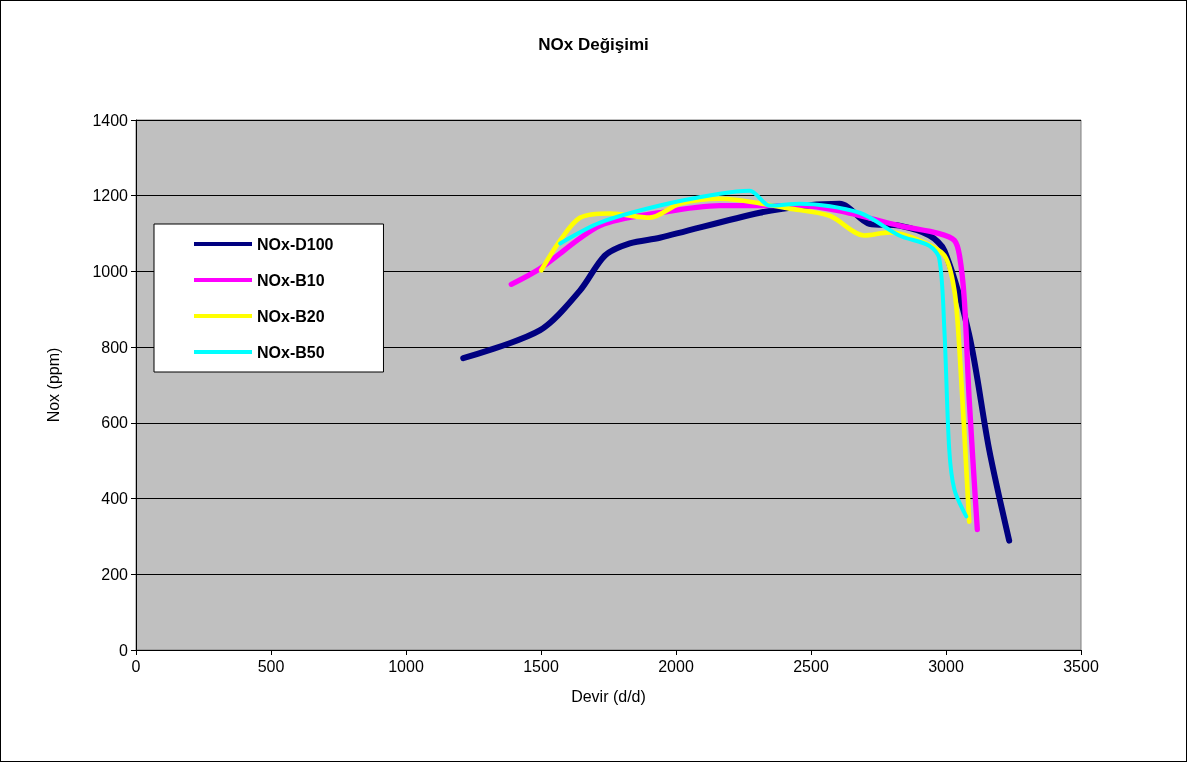 Image resolution: width=1187 pixels, height=762 pixels. Describe the element at coordinates (406, 666) in the screenshot. I see `x-tick-label: 1000` at that location.